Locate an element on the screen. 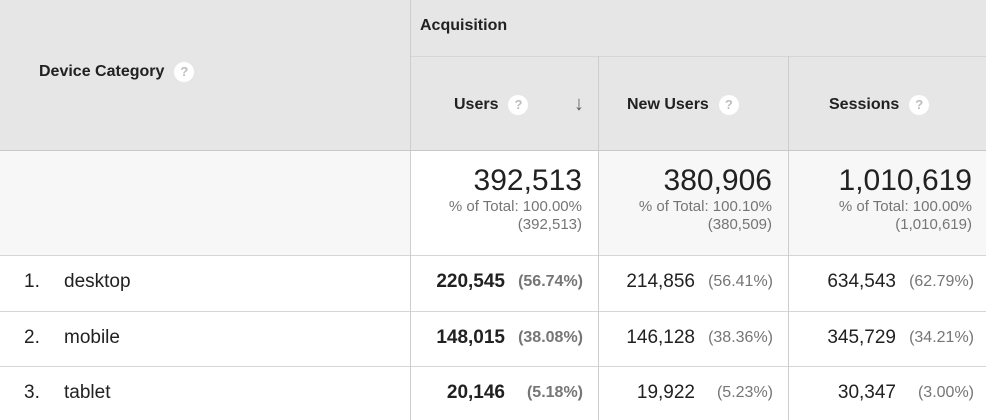 This screenshot has width=986, height=420. sessions-value: 345,729 is located at coordinates (861, 337).